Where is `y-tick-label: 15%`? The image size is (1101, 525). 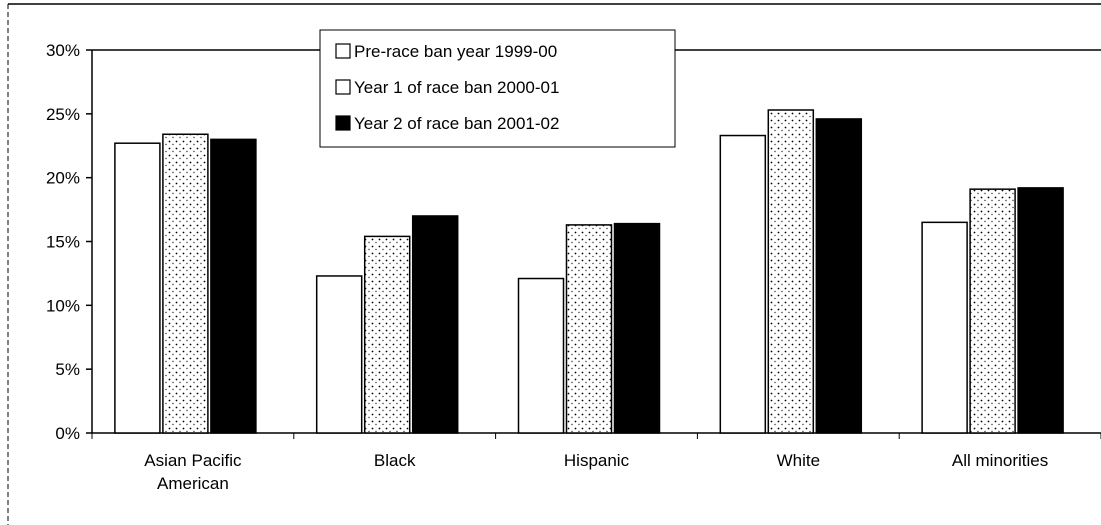
y-tick-label: 15% is located at coordinates (63, 242).